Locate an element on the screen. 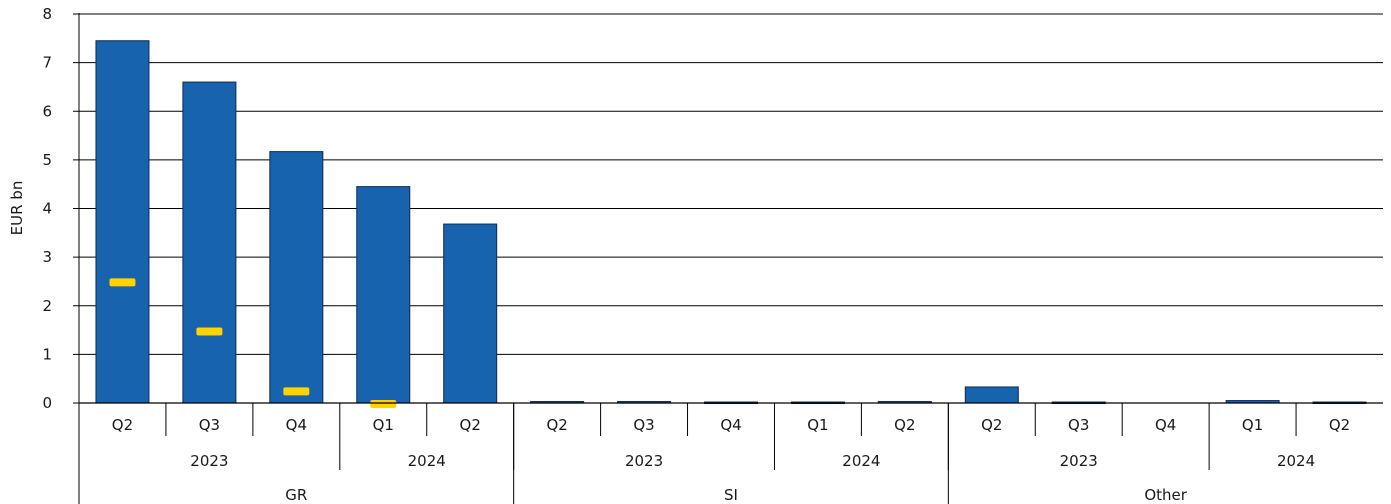 The width and height of the screenshot is (1391, 504). y-tick-label: 3 is located at coordinates (47, 257).